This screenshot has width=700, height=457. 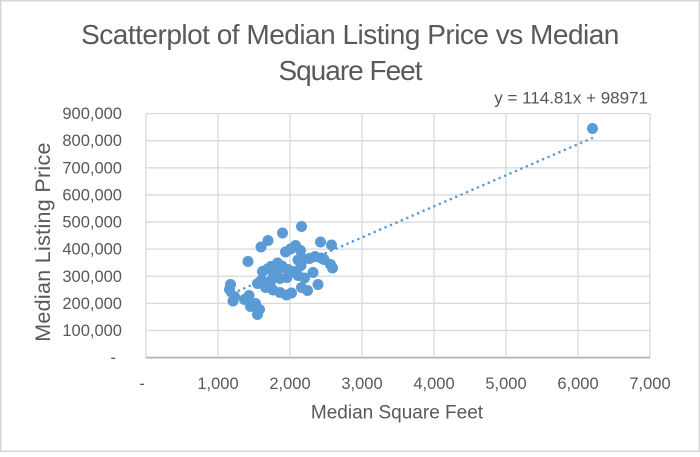 What do you see at coordinates (350, 70) in the screenshot?
I see `svg-text: Square Feet` at bounding box center [350, 70].